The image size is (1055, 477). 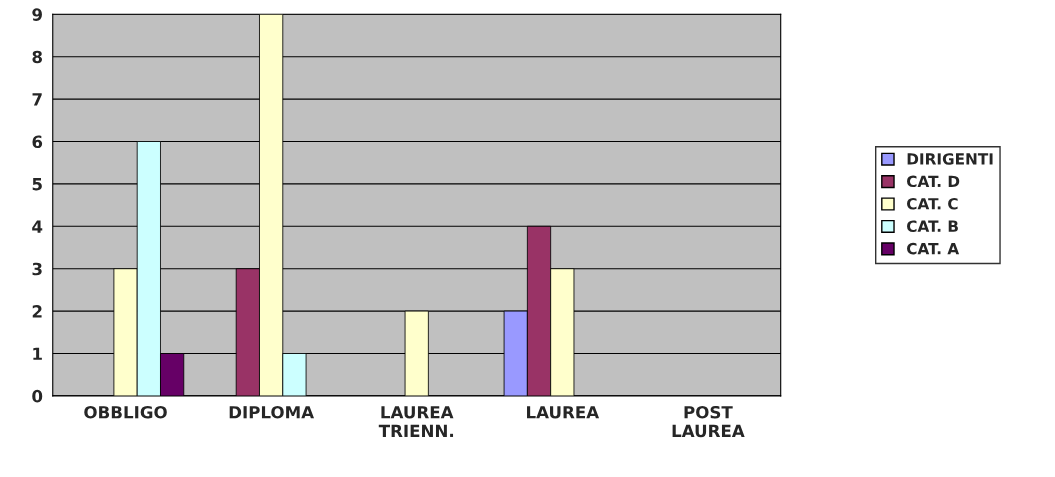 What do you see at coordinates (125, 412) in the screenshot?
I see `x-tick-label: OBBLIGO` at bounding box center [125, 412].